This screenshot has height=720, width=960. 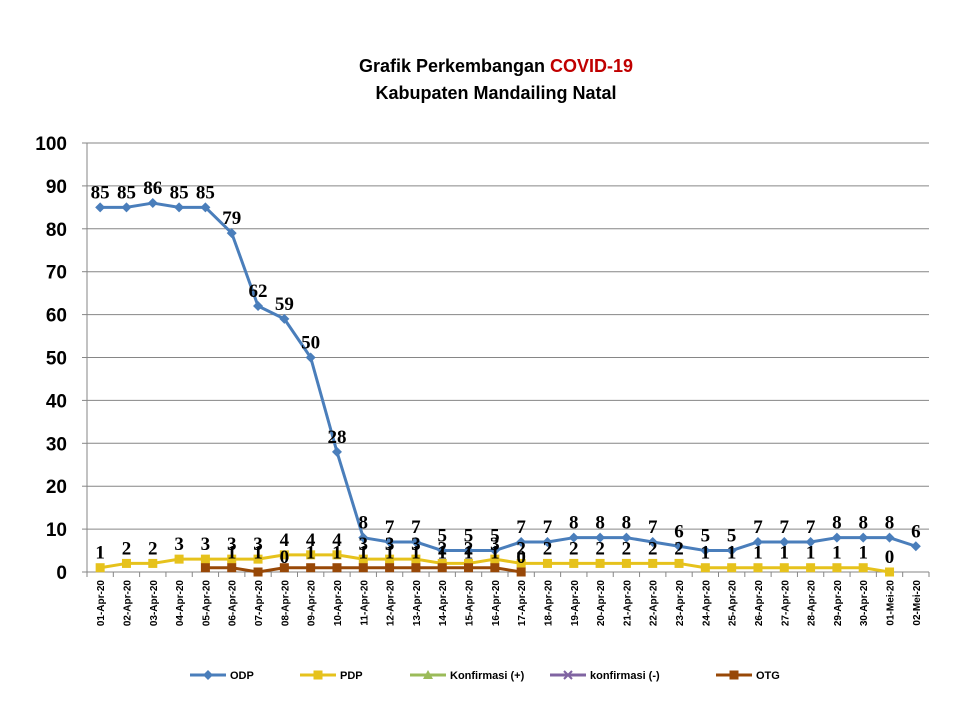 I want to click on data-label-odp: 28, so click(x=336, y=437).